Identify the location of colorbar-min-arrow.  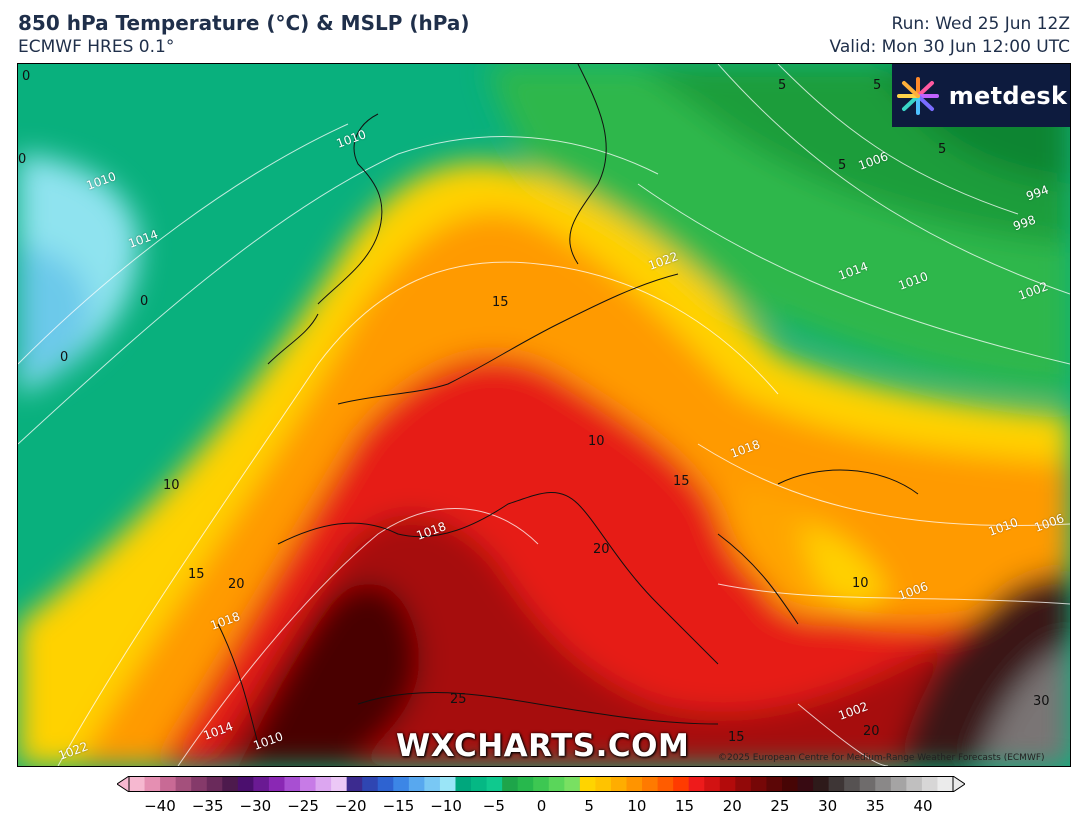
(123, 784).